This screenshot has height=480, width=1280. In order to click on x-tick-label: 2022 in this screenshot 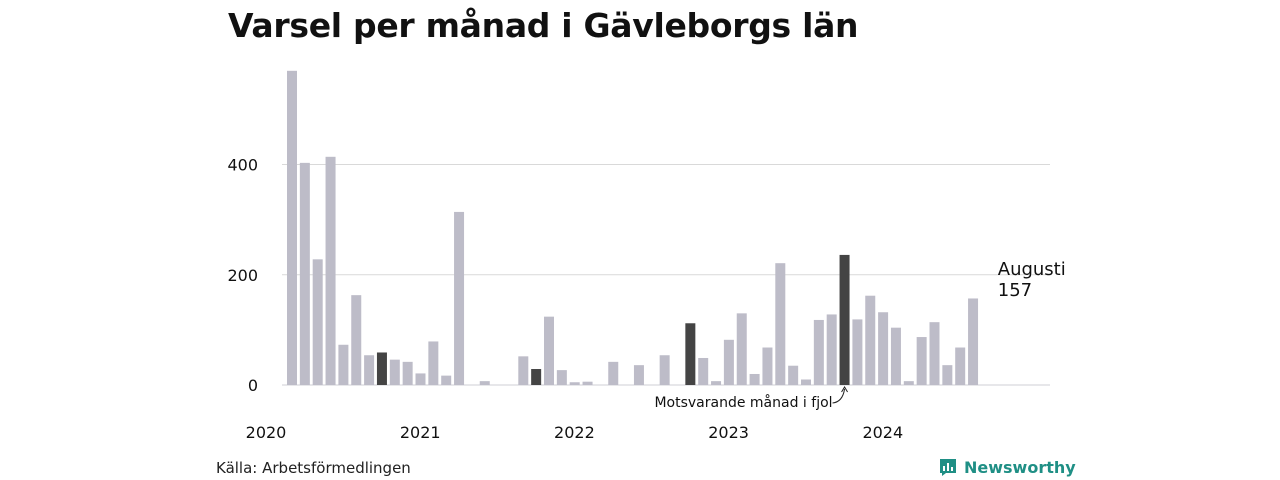, I will do `click(574, 432)`.